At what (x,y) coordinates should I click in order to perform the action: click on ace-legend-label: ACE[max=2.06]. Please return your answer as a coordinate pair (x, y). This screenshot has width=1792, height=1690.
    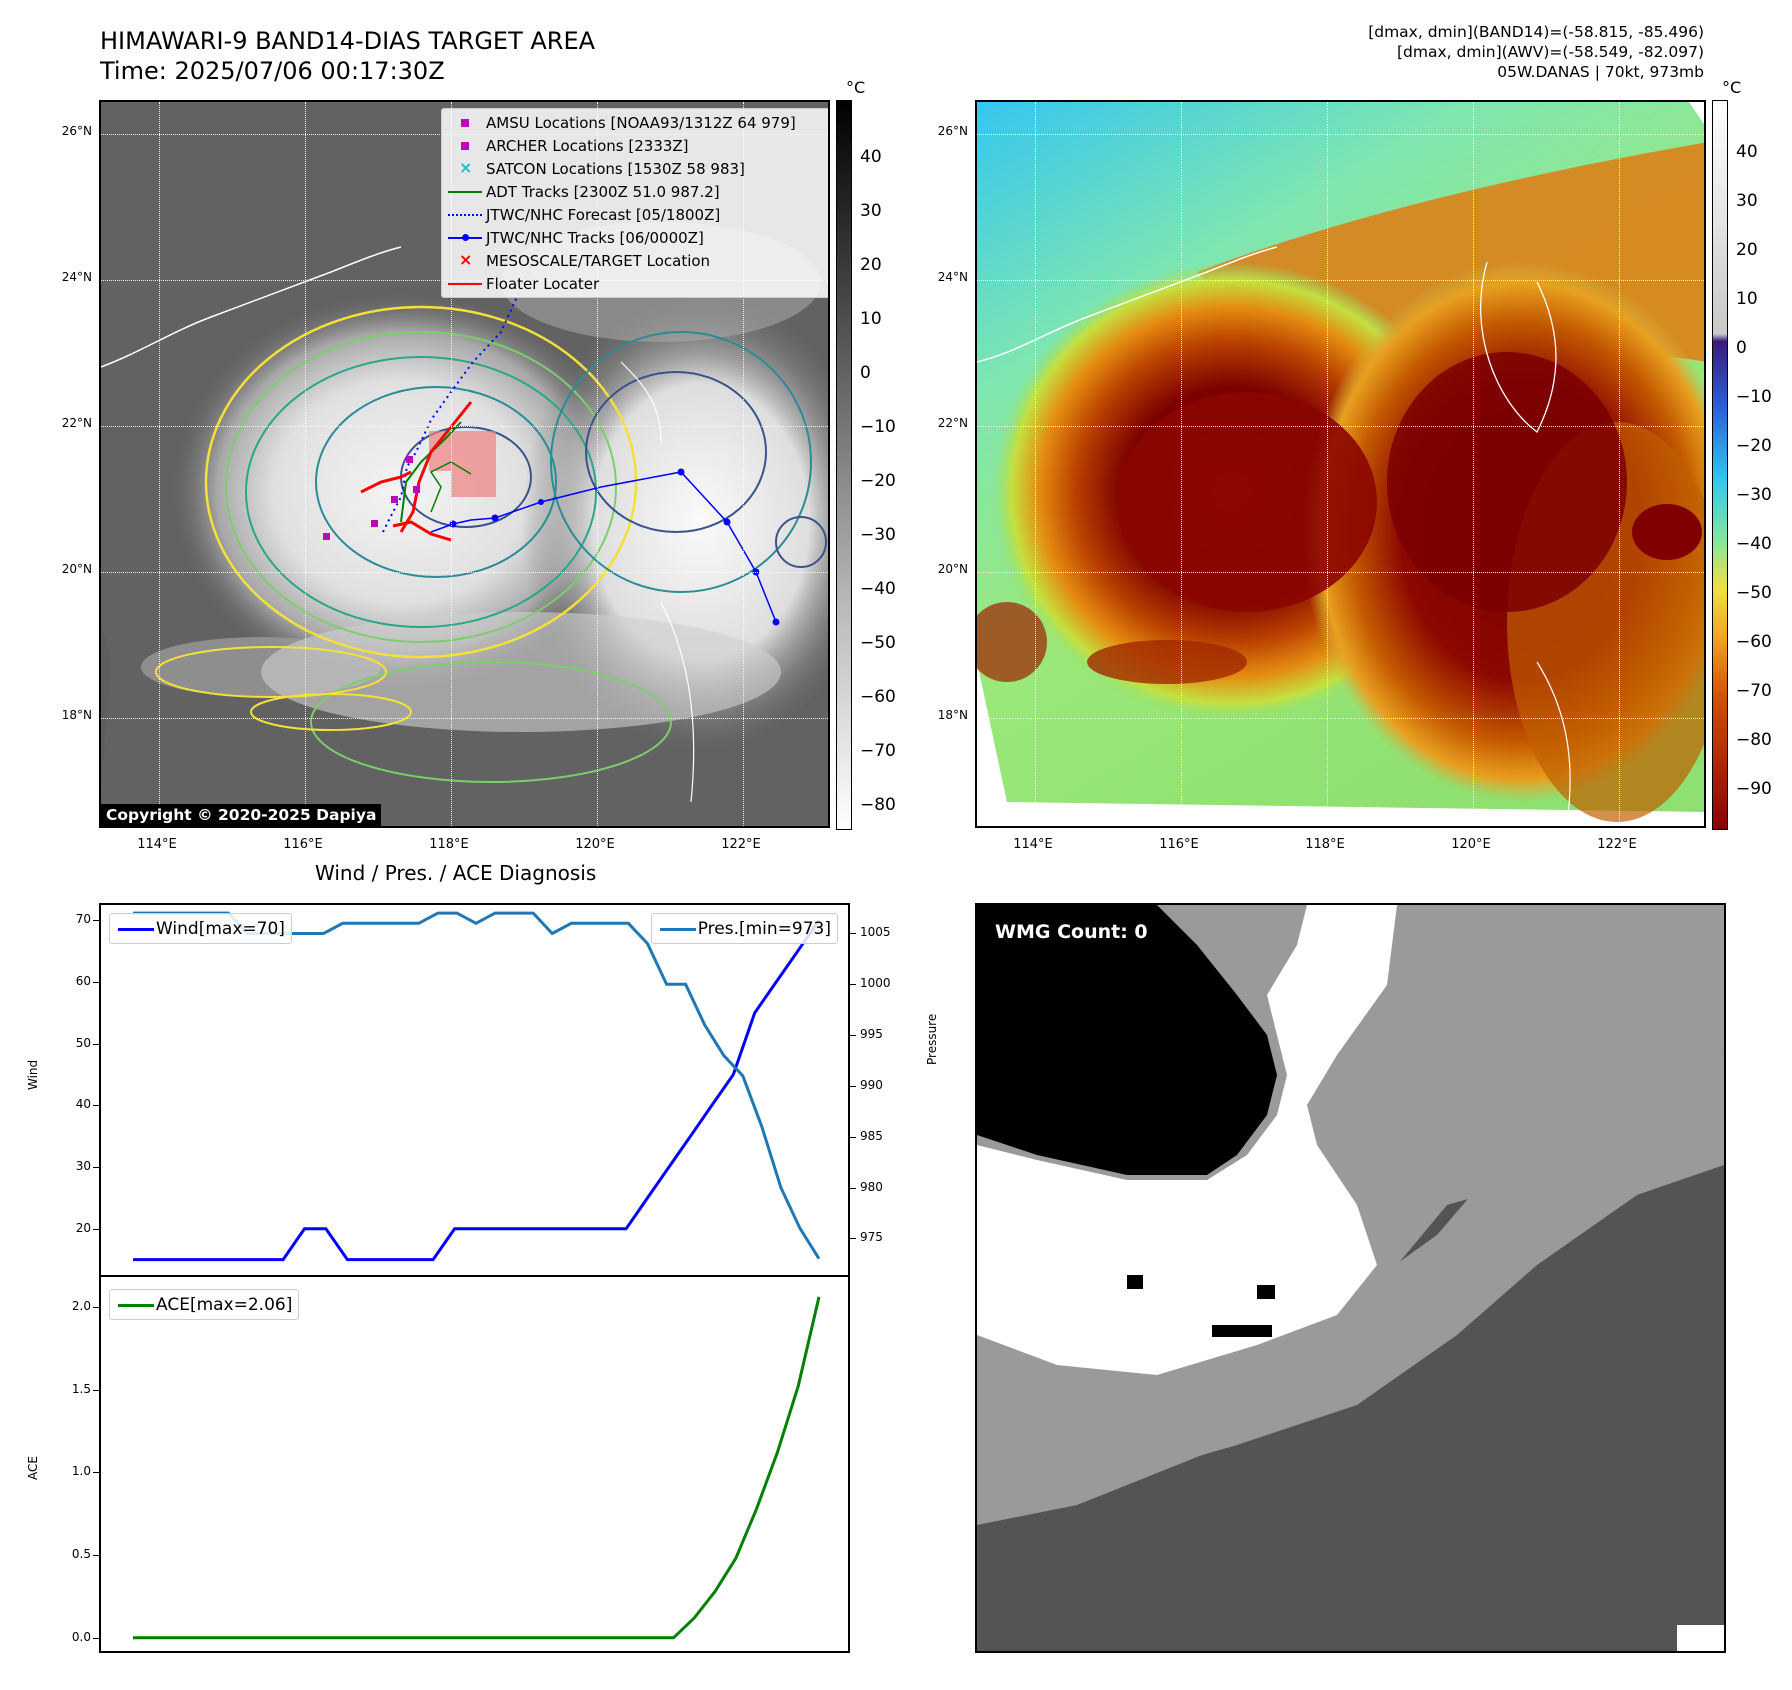
    Looking at the image, I should click on (224, 1304).